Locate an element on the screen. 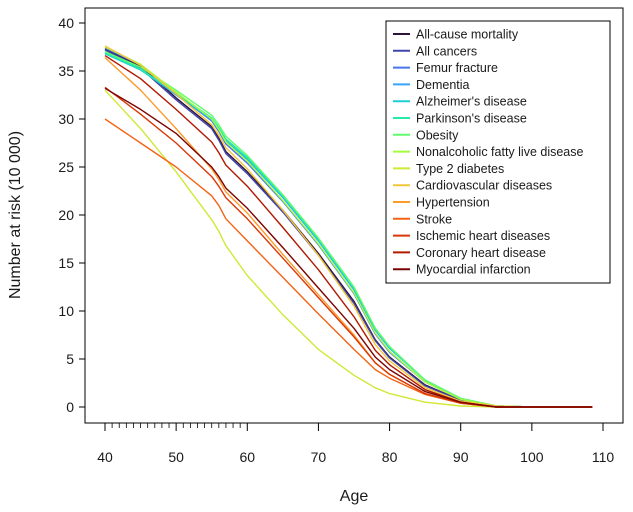  legend-label: Parkinson's disease is located at coordinates (471, 119).